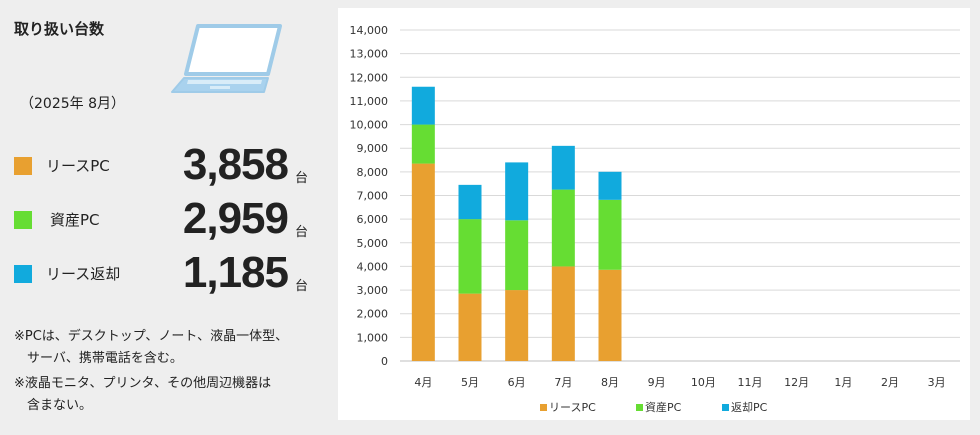  What do you see at coordinates (703, 382) in the screenshot?
I see `x-tick-label: 10月` at bounding box center [703, 382].